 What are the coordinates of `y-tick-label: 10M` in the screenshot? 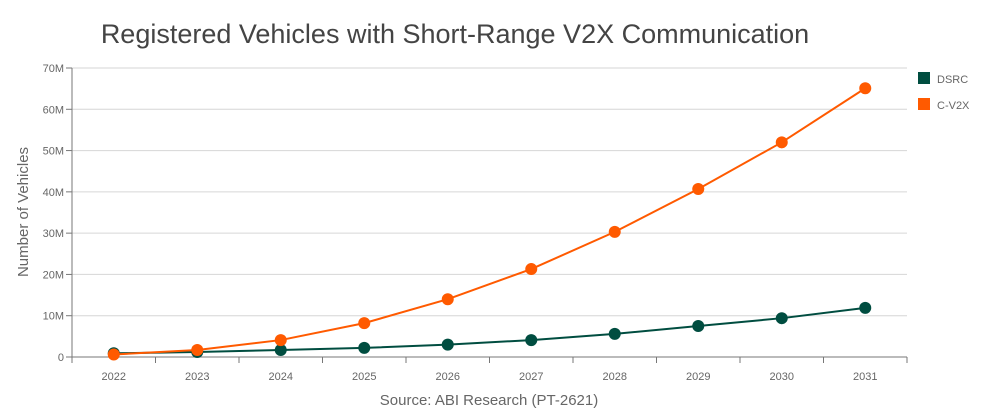 It's located at (53, 317).